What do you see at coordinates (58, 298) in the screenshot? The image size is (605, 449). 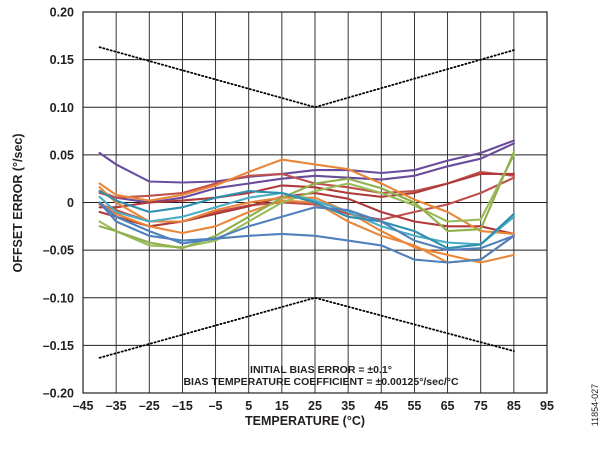 I see `y-tick-label: –0.10` at bounding box center [58, 298].